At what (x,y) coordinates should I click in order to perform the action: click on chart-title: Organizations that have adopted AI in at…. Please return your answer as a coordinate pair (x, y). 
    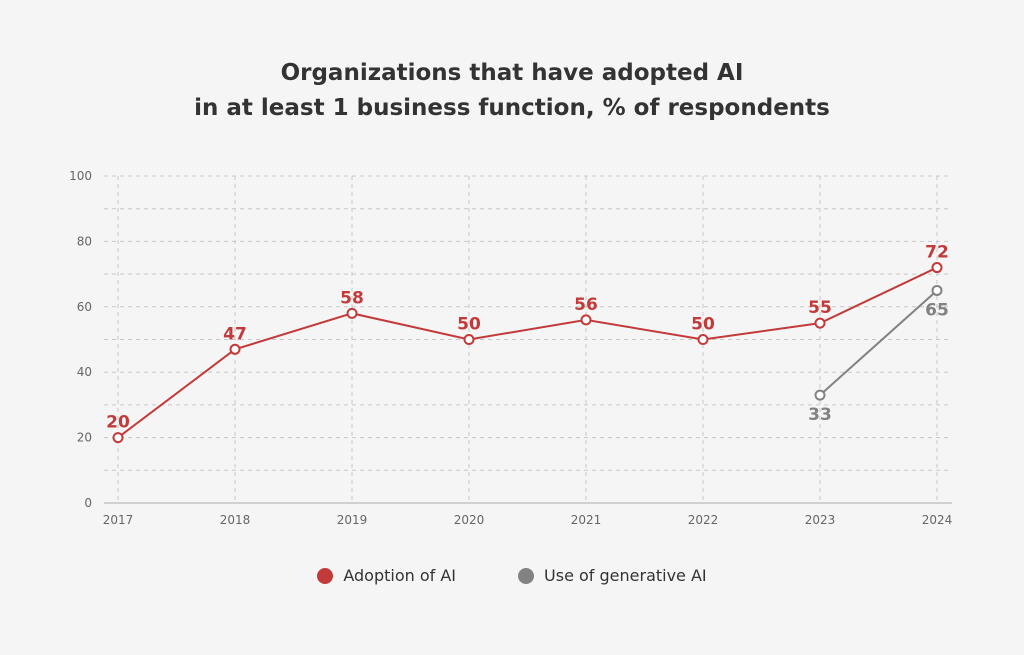
    Looking at the image, I should click on (512, 91).